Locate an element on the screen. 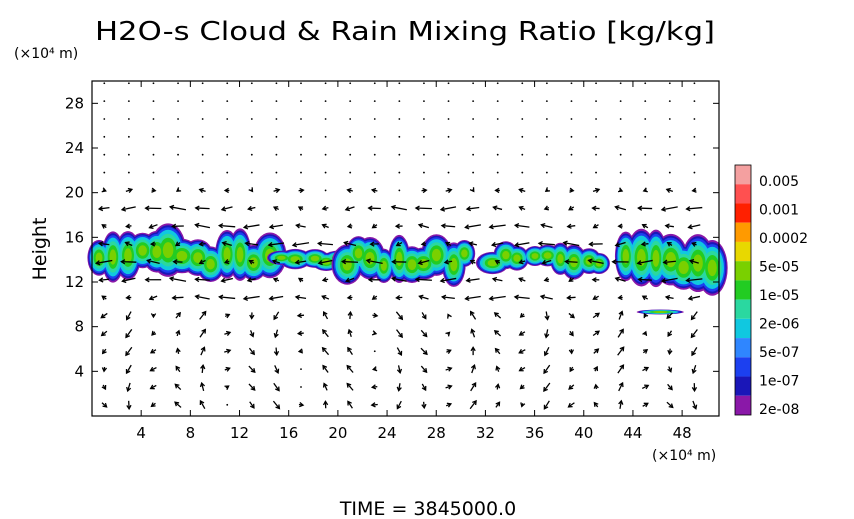  colorbar-label: 5e-07 is located at coordinates (779, 353).